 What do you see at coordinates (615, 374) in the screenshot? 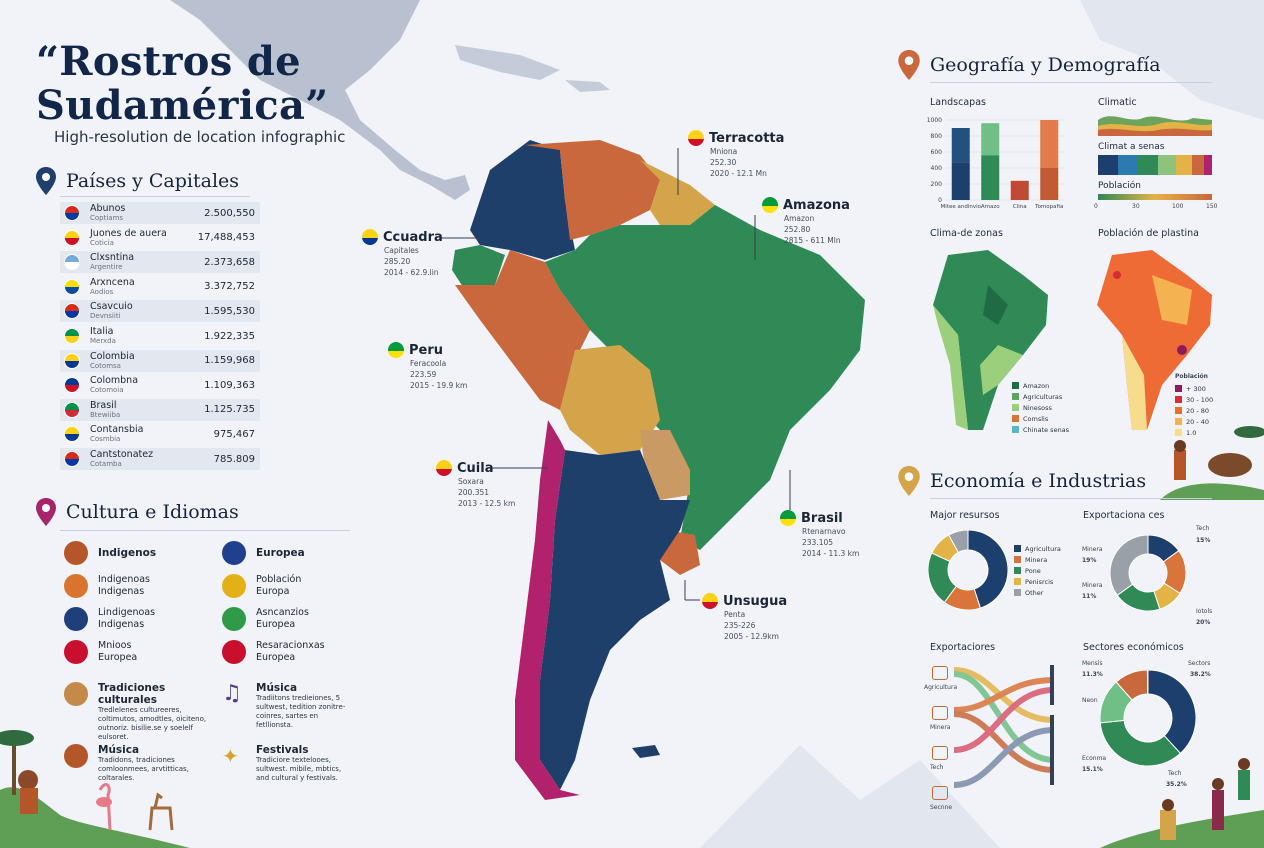
I see `callout-leader-lines` at bounding box center [615, 374].